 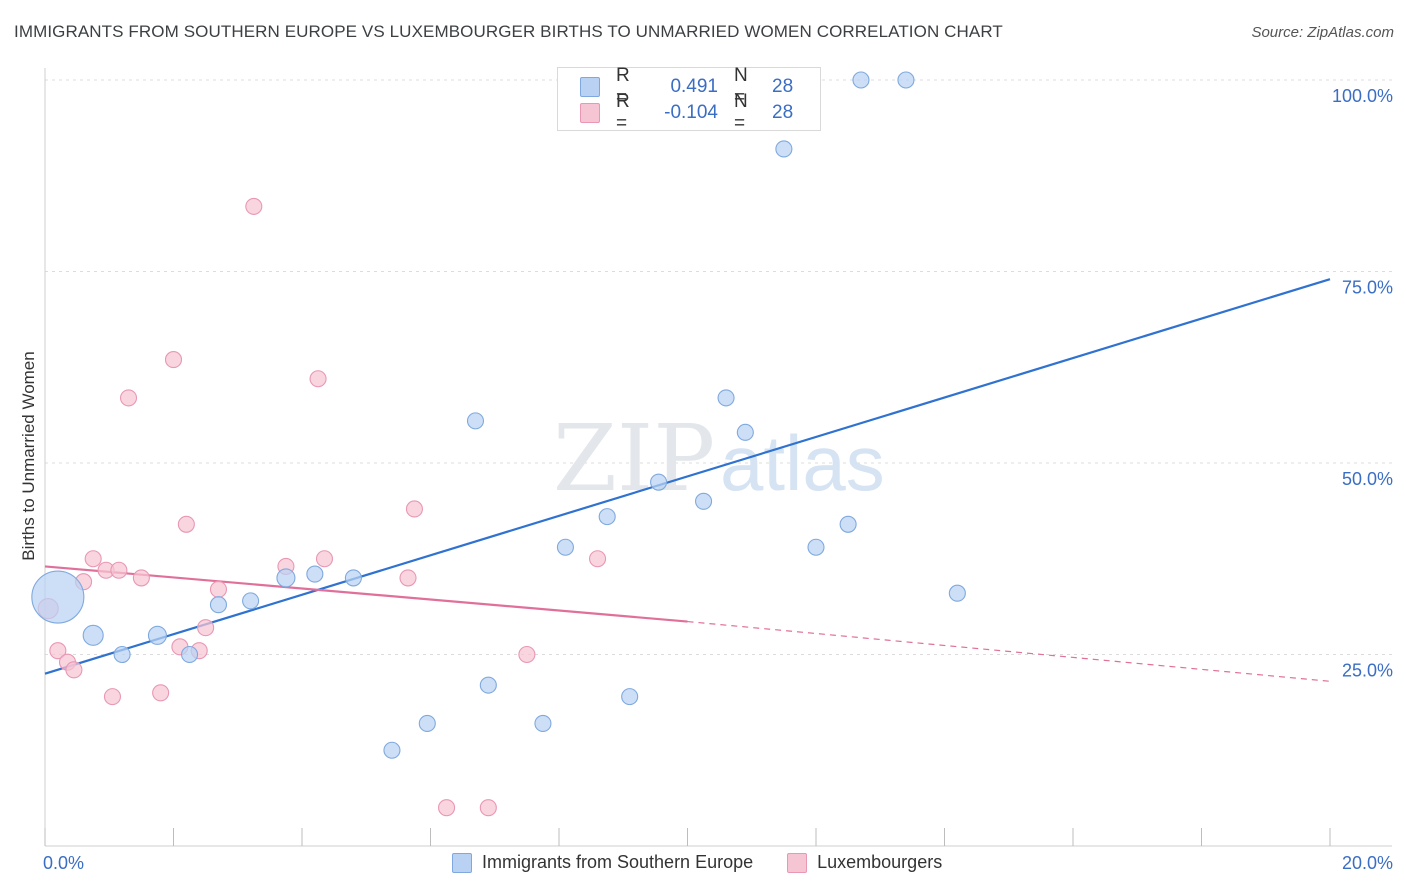 What do you see at coordinates (880, 862) in the screenshot?
I see `legend-label: Luxembourgers` at bounding box center [880, 862].